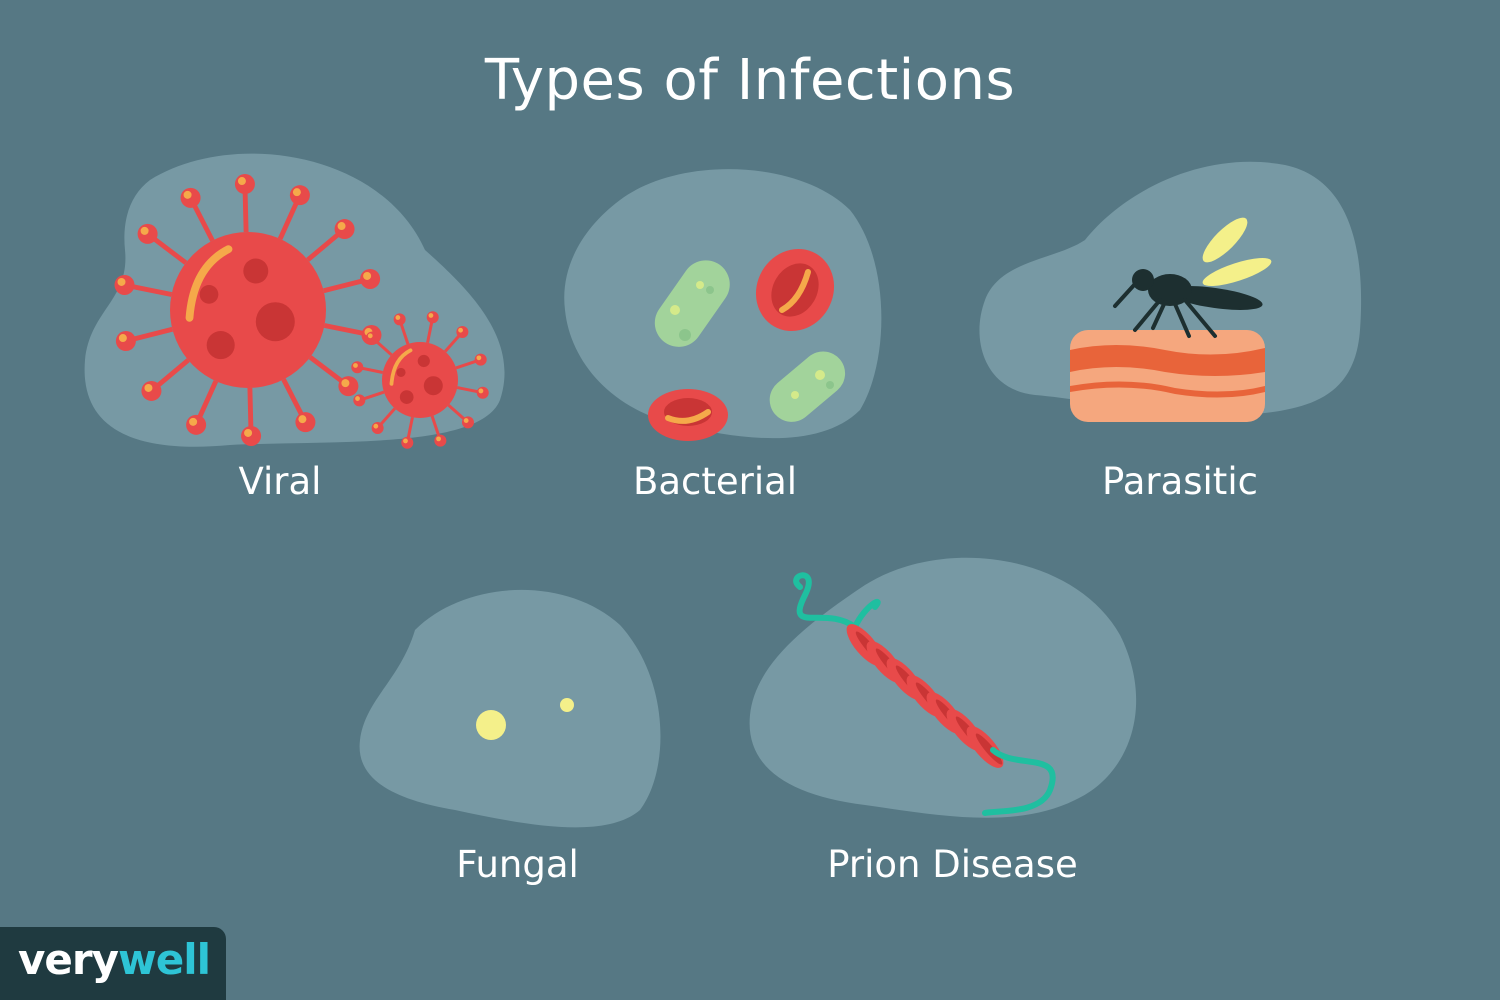 Image resolution: width=1500 pixels, height=1000 pixels. Describe the element at coordinates (1180, 481) in the screenshot. I see `label-parasitic: Parasitic` at that location.